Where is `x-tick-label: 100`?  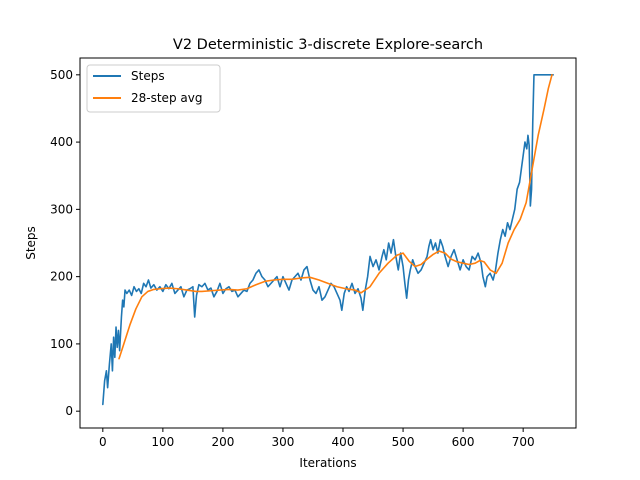
x-tick-label: 100 is located at coordinates (162, 442).